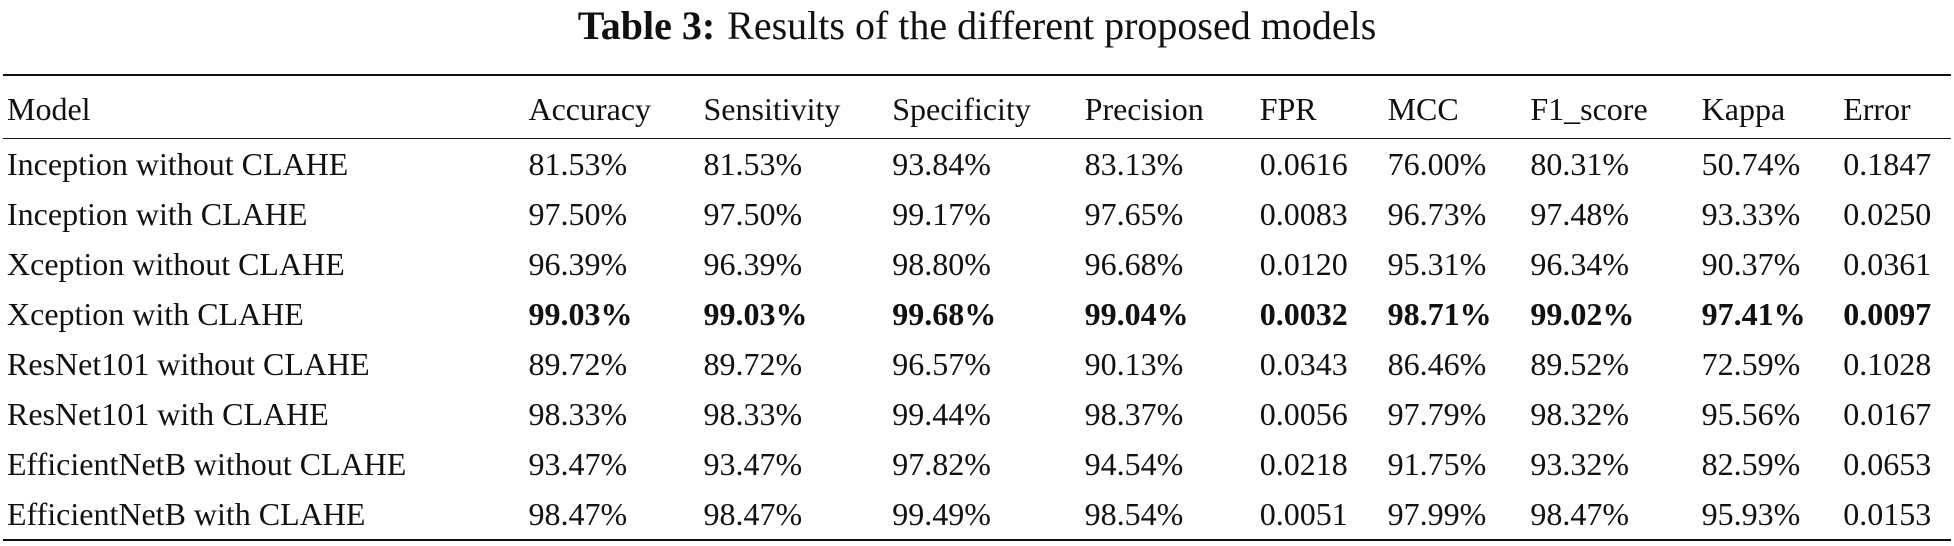 Image resolution: width=1954 pixels, height=546 pixels. Describe the element at coordinates (1144, 109) in the screenshot. I see `column-header-precision: Precision` at that location.